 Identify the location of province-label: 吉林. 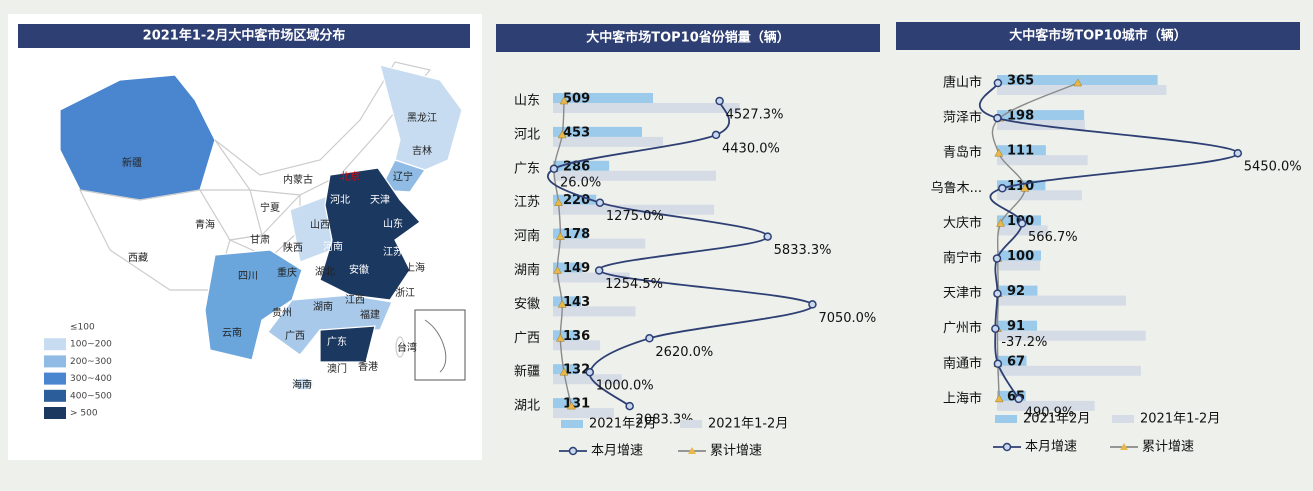
(422, 150).